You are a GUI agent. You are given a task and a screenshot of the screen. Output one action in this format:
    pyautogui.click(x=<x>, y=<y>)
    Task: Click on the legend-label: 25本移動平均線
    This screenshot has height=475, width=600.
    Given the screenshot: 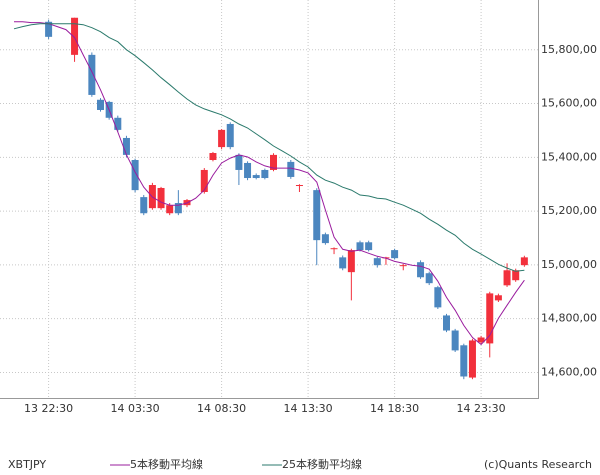 What is the action you would take?
    pyautogui.click(x=322, y=464)
    